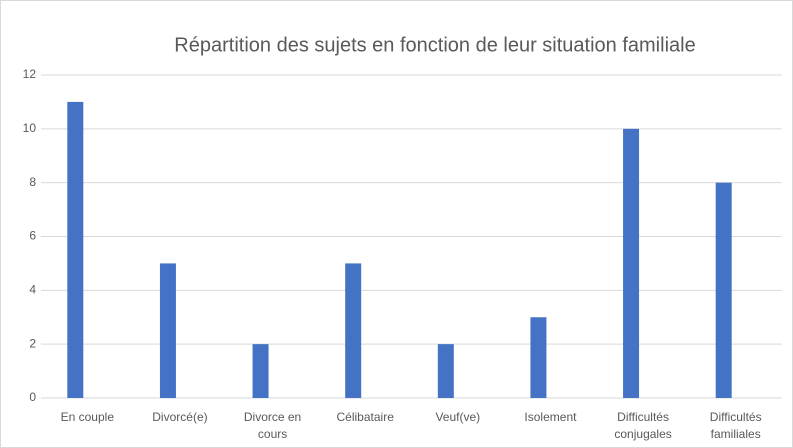  Describe the element at coordinates (32, 182) in the screenshot. I see `y-tick-label: 8` at that location.